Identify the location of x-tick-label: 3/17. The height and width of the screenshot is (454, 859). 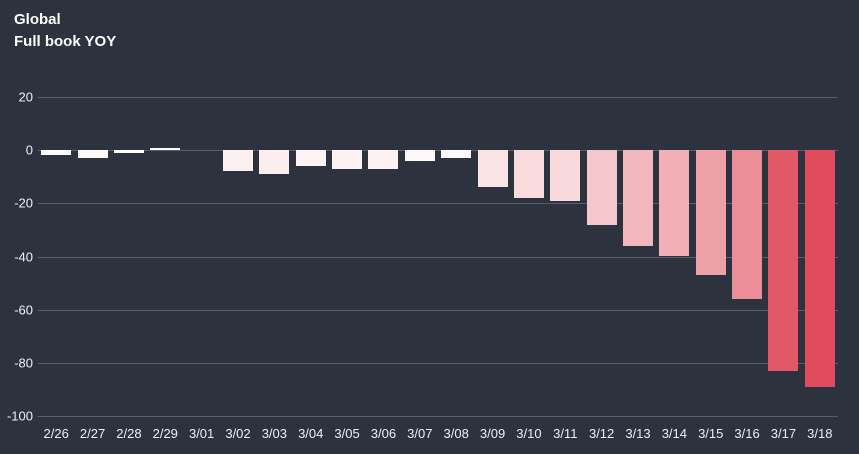
(783, 433).